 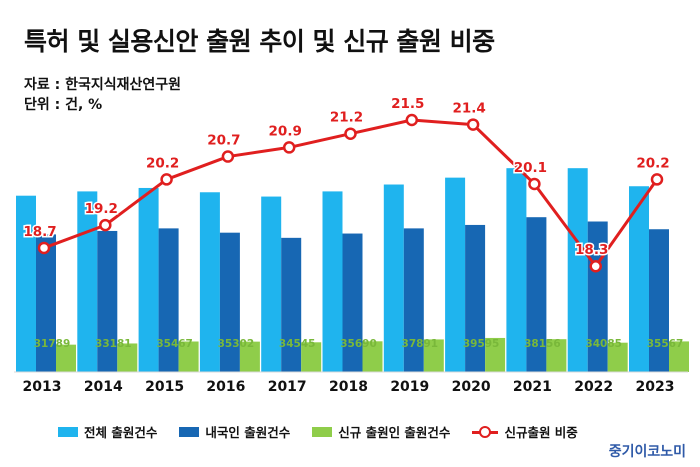 I want to click on bar-label-new-2016: 35302, so click(x=236, y=344).